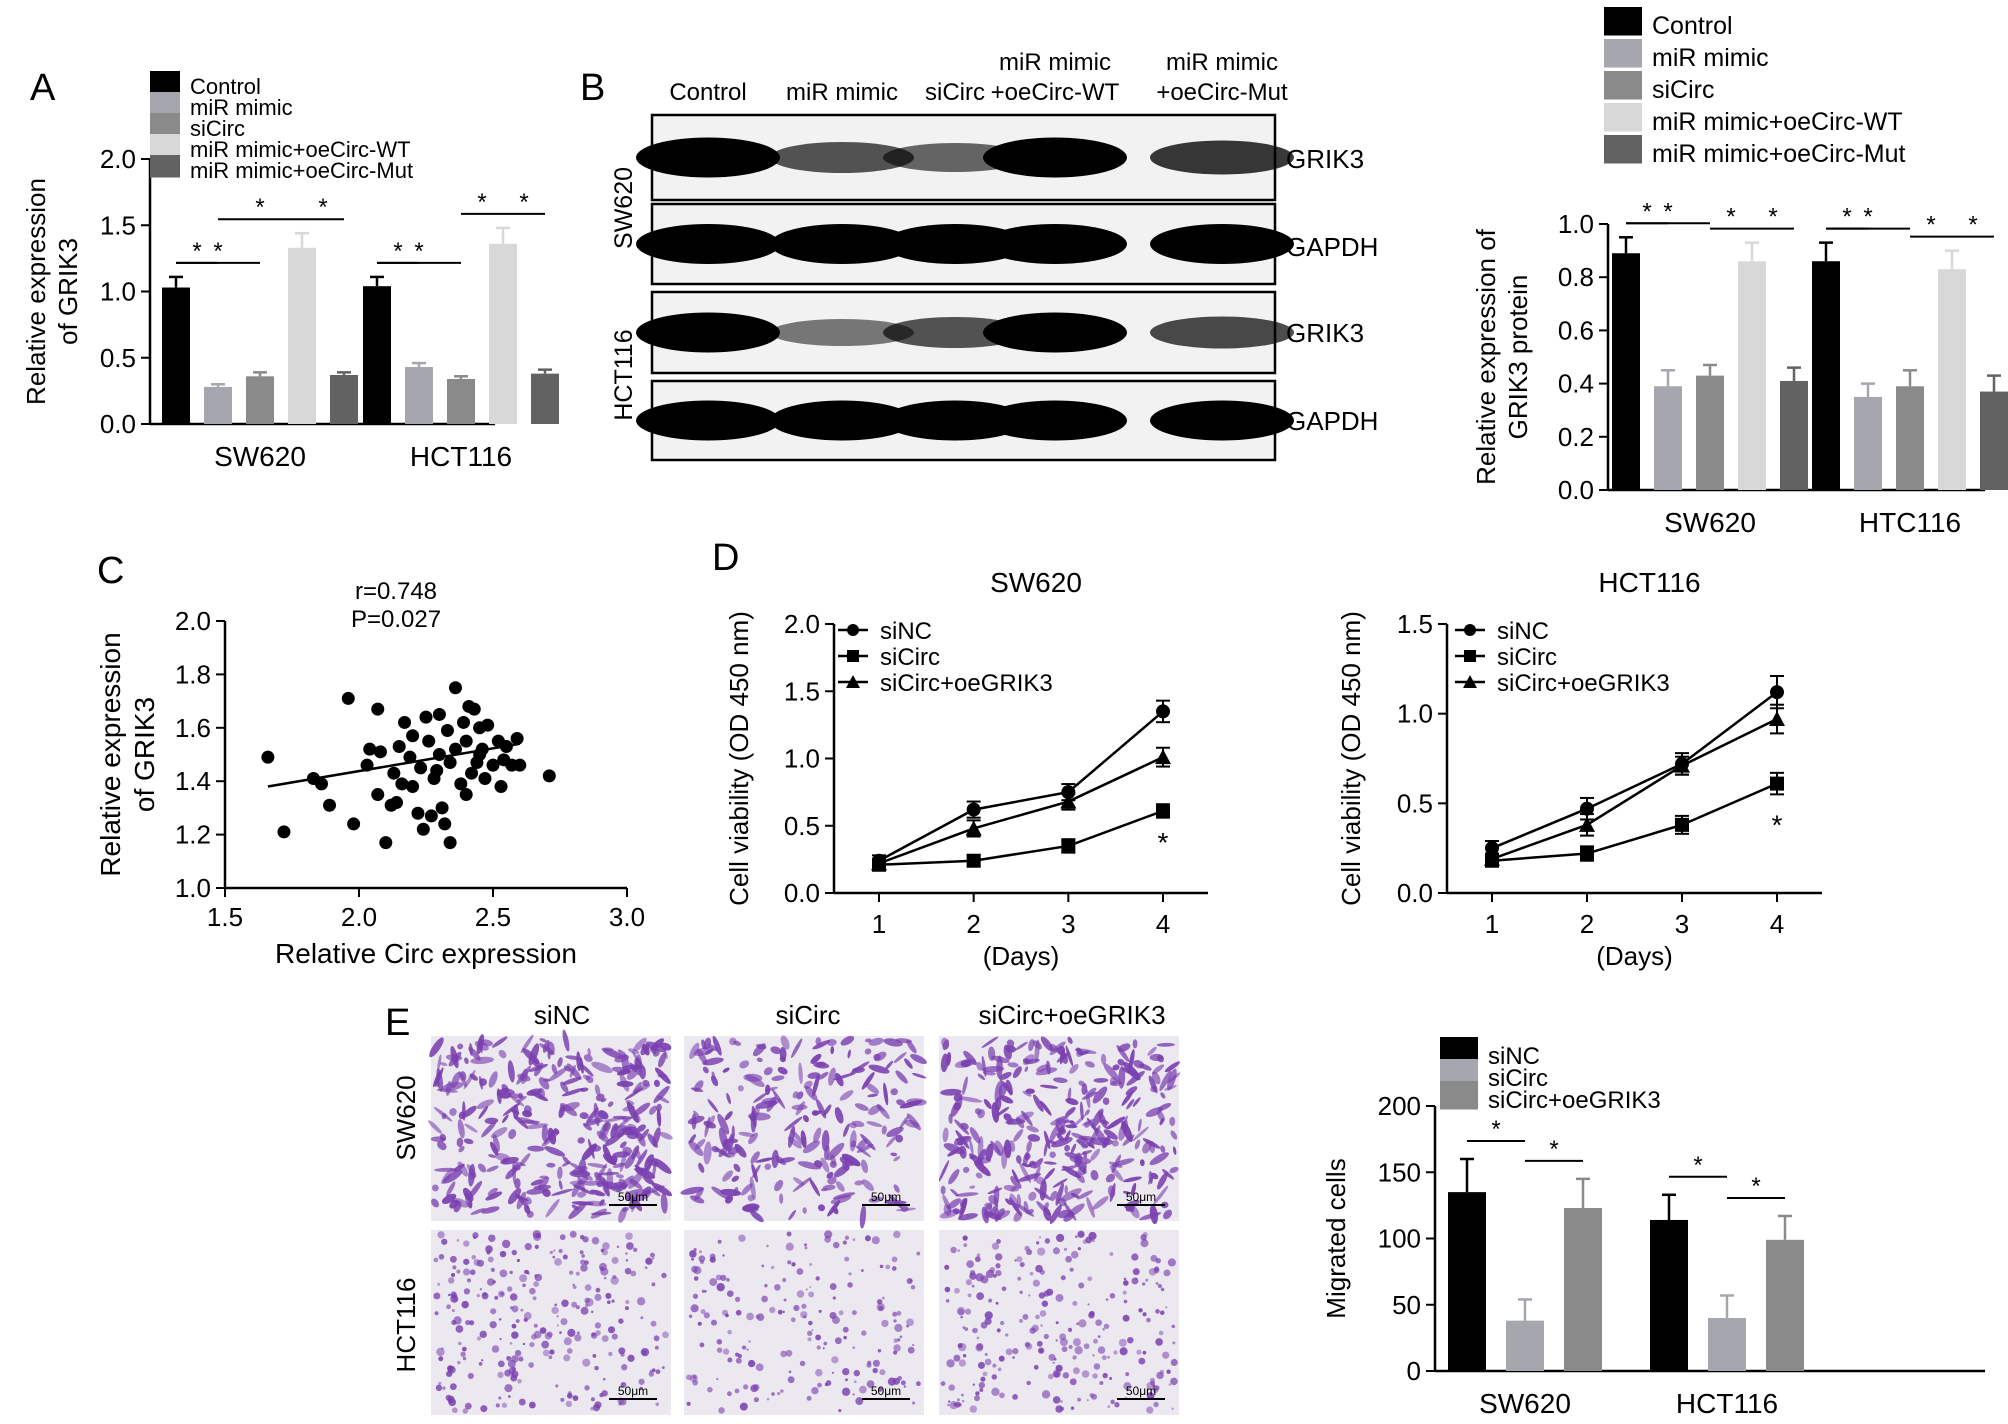 The image size is (2008, 1424). I want to click on bar, so click(1826, 375).